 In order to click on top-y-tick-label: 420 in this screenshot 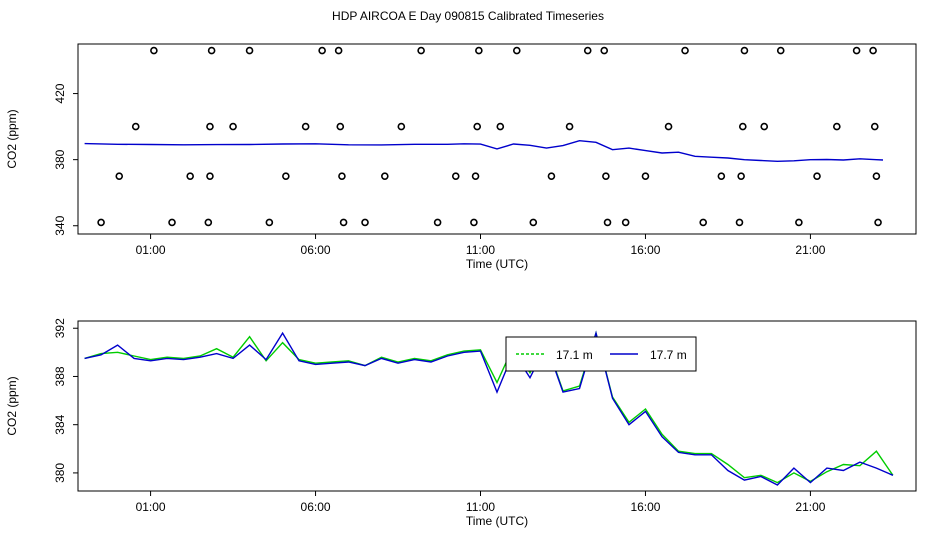, I will do `click(60, 93)`.